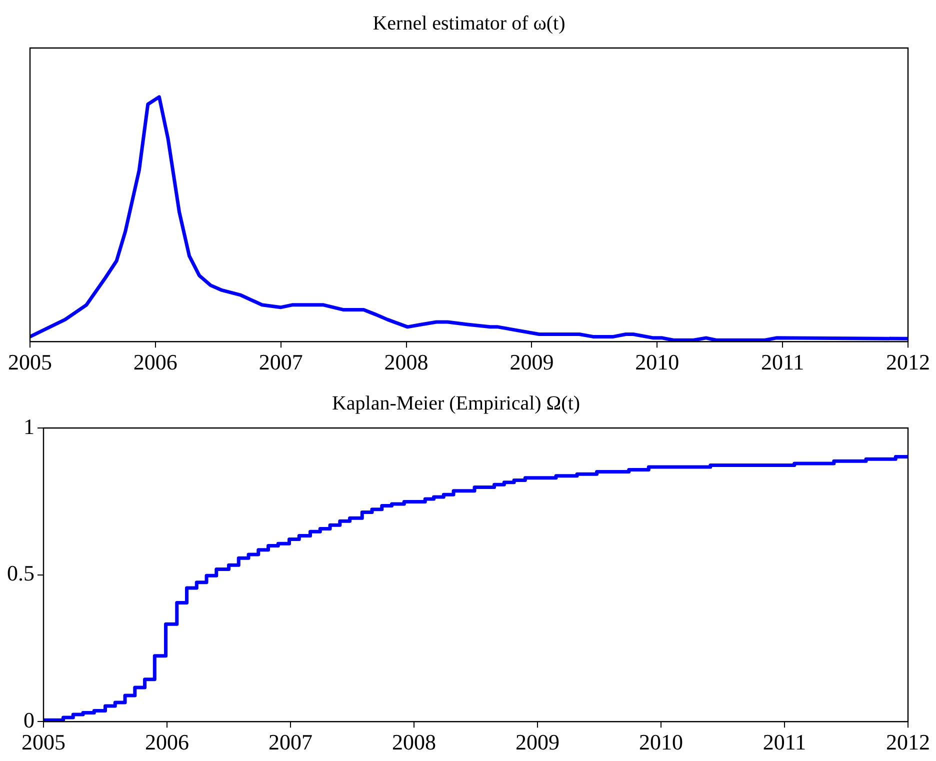 This screenshot has width=936, height=761. Describe the element at coordinates (29, 426) in the screenshot. I see `y-tick-label: 1` at that location.